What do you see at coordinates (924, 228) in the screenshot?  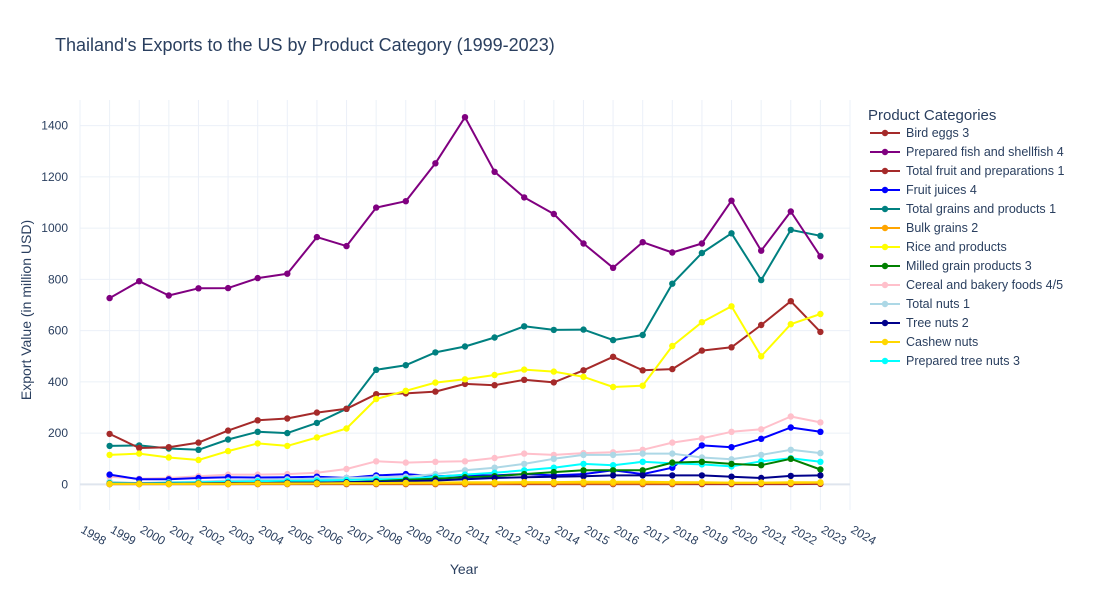 I see `legend-item: Bulk grains 2` at bounding box center [924, 228].